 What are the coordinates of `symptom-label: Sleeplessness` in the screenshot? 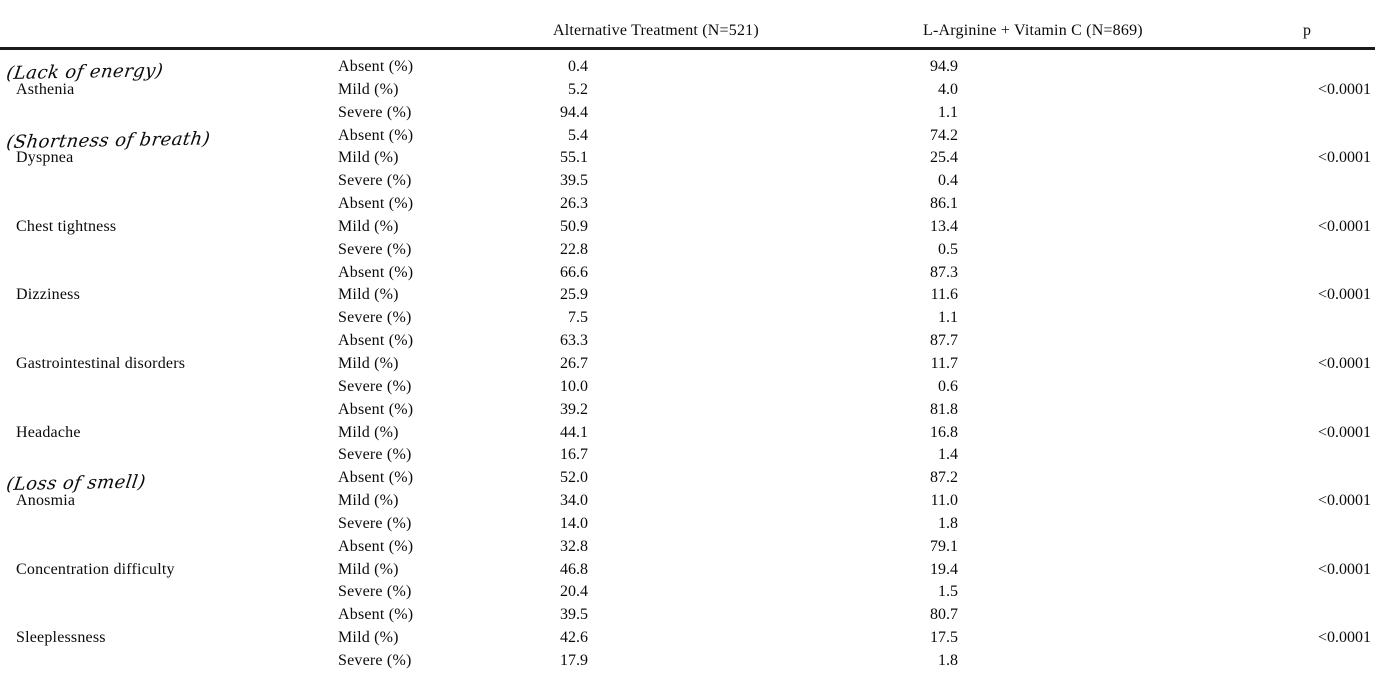 It's located at (61, 638).